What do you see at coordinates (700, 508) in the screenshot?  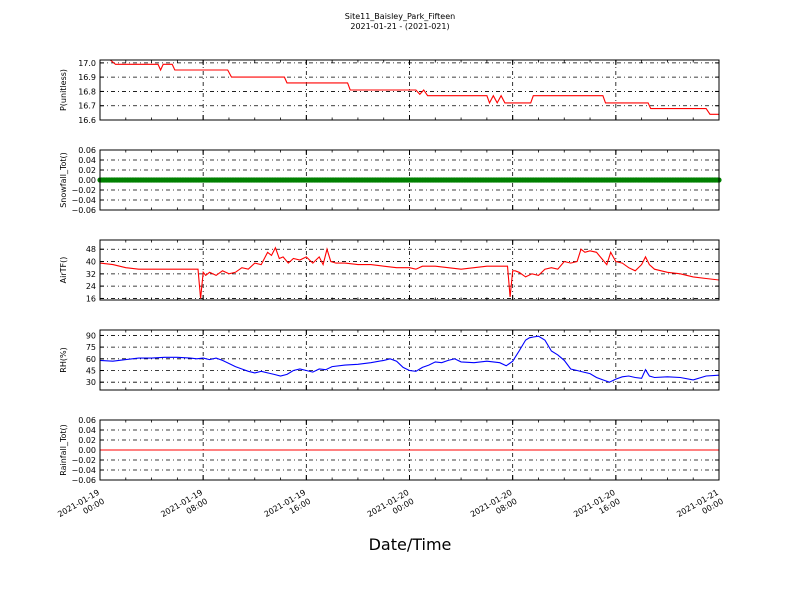 I see `x-tick-label: 2021-01-2100:00` at bounding box center [700, 508].